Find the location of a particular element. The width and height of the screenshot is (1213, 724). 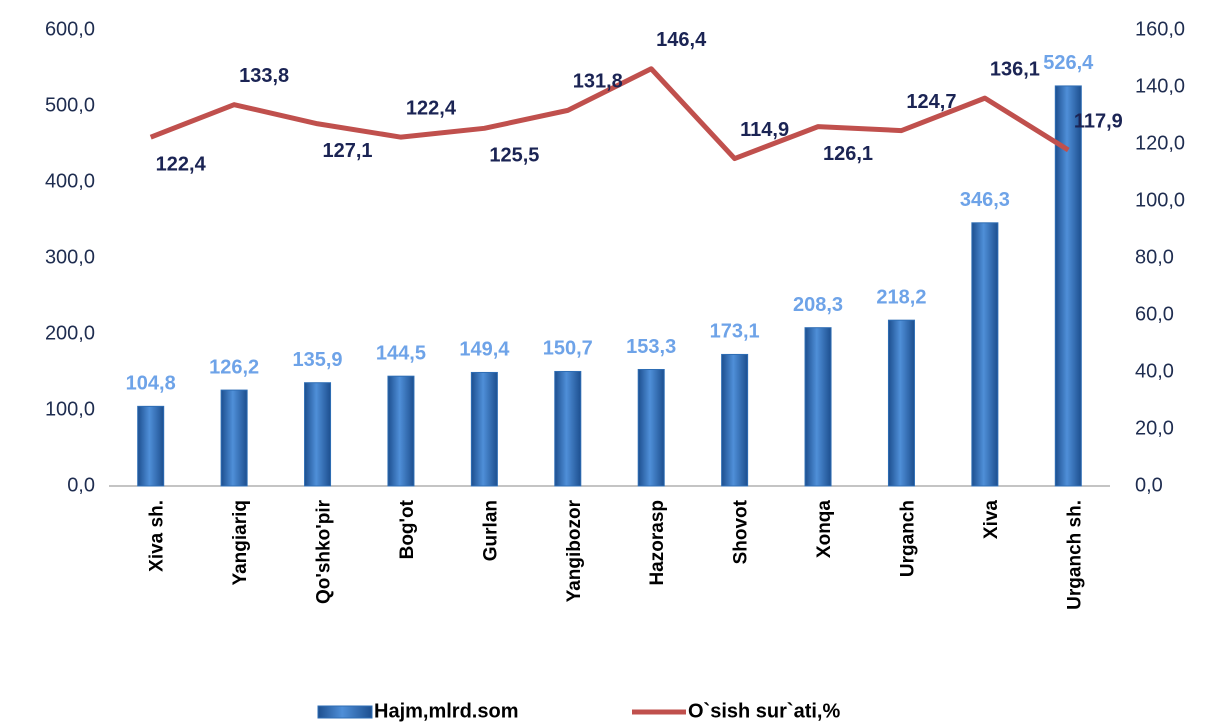

bar-value-label: 218,2 is located at coordinates (901, 297).